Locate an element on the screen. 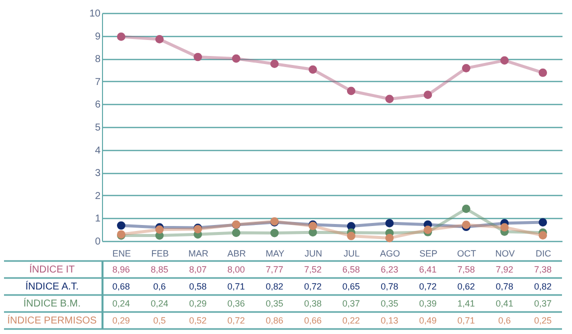 This screenshot has height=334, width=572. y-tick-label: 7 is located at coordinates (97, 82).